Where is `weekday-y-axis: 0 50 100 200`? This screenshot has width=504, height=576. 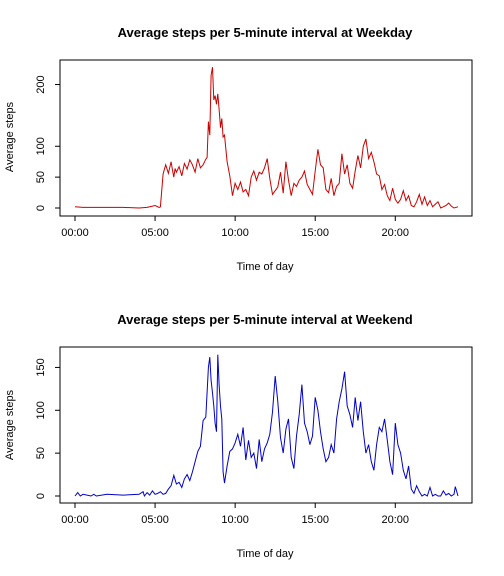
weekday-y-axis: 0 50 100 200 is located at coordinates (48, 143).